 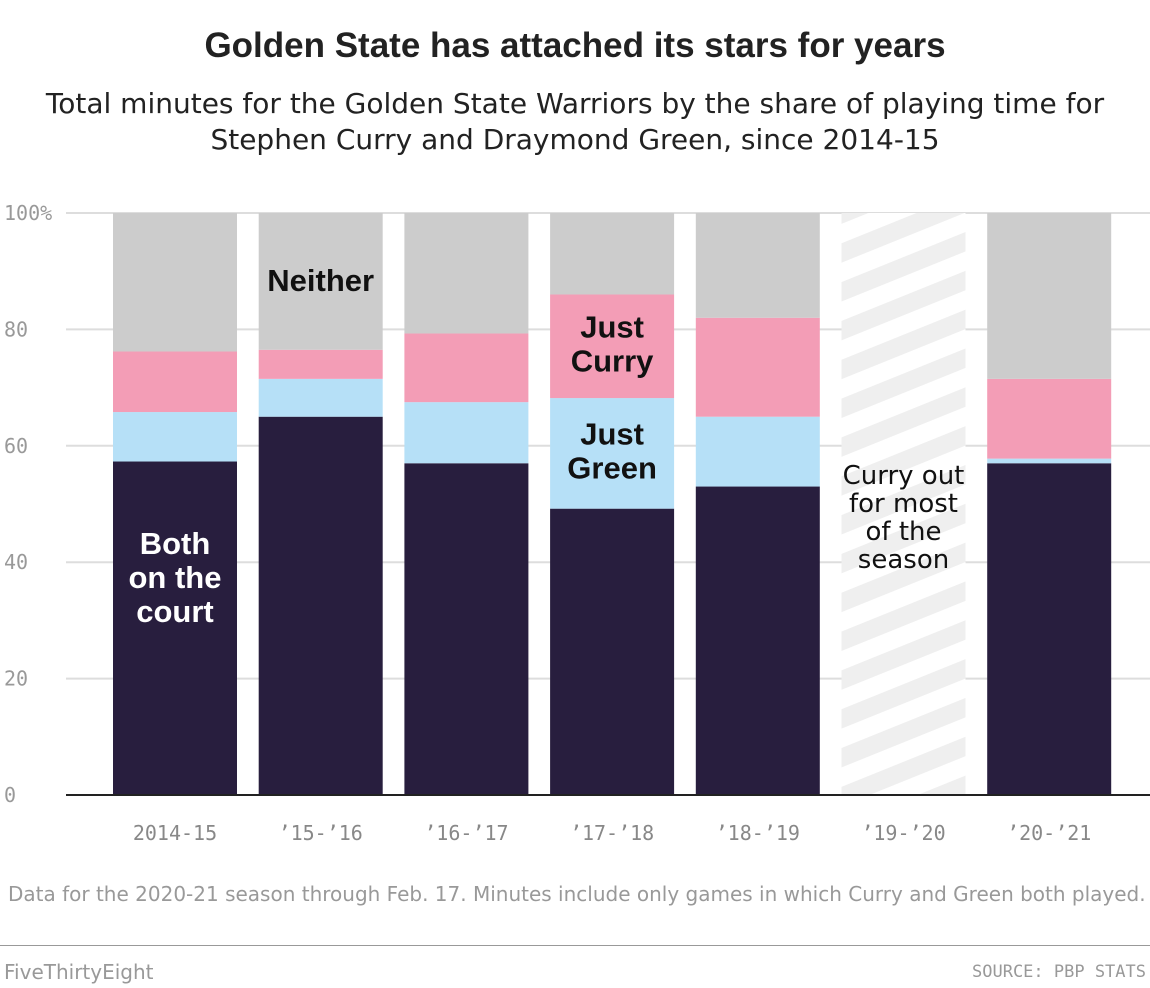 What do you see at coordinates (1049, 833) in the screenshot?
I see `x-tick-label: ’20-’21` at bounding box center [1049, 833].